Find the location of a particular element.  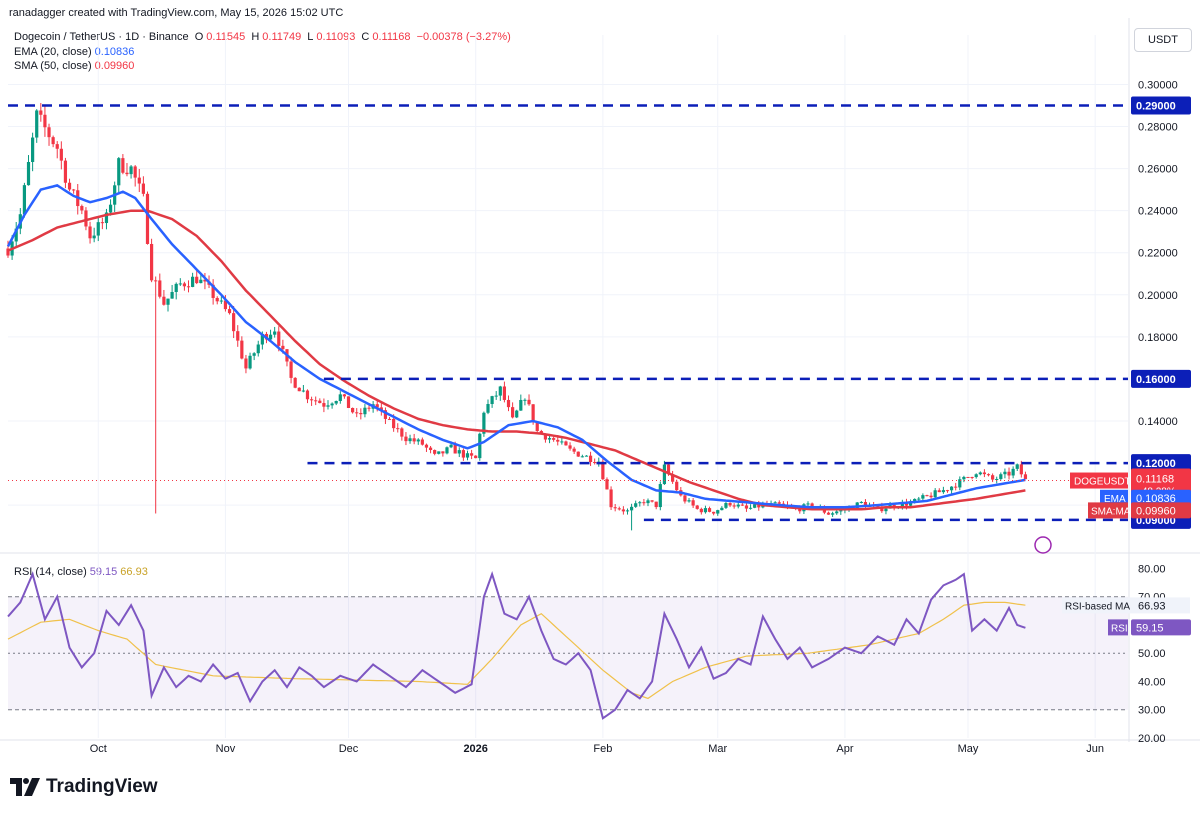

x-tick-label: Oct is located at coordinates (98, 749).